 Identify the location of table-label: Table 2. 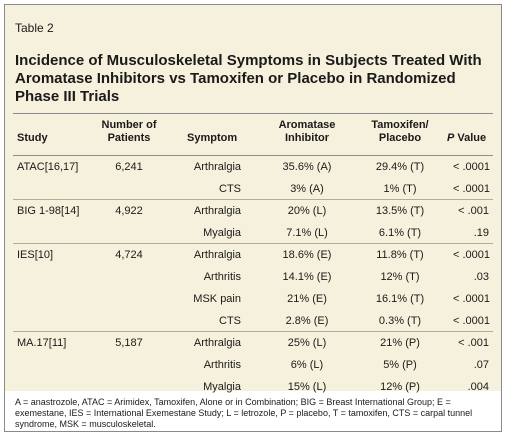
(34, 28).